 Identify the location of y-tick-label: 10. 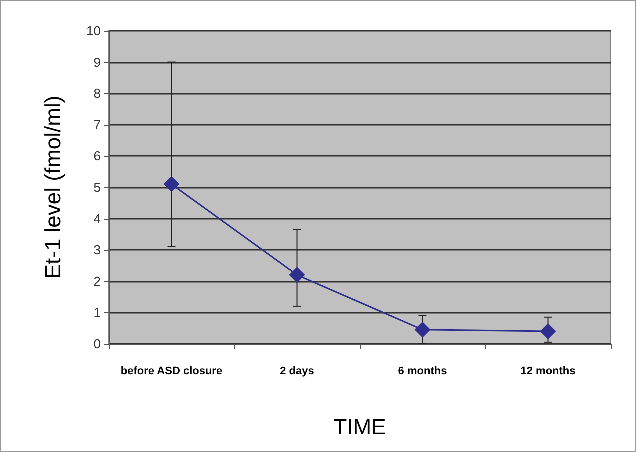
(93, 31).